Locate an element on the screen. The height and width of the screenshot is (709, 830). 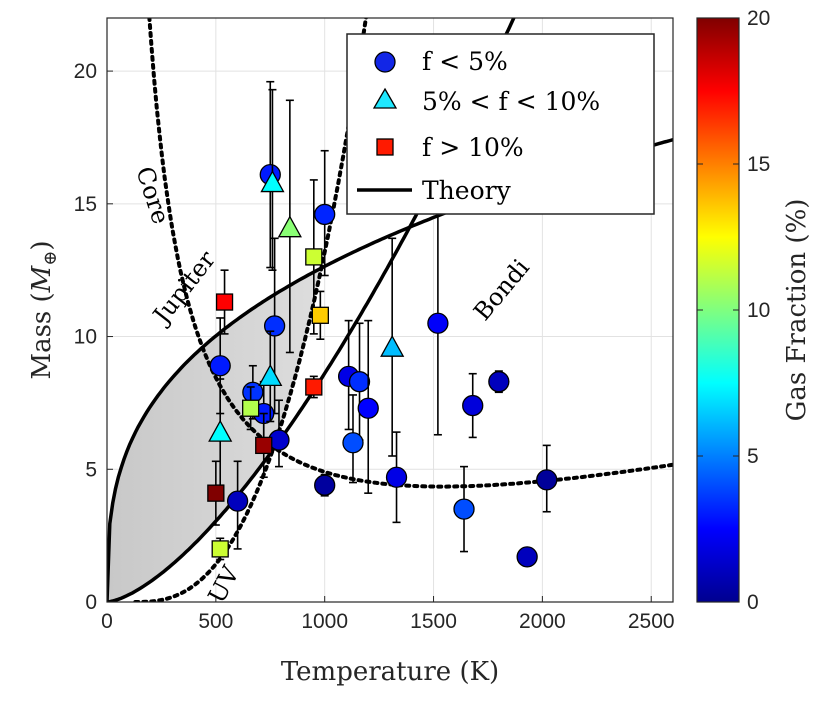
x-tick-label: 2000 is located at coordinates (542, 621).